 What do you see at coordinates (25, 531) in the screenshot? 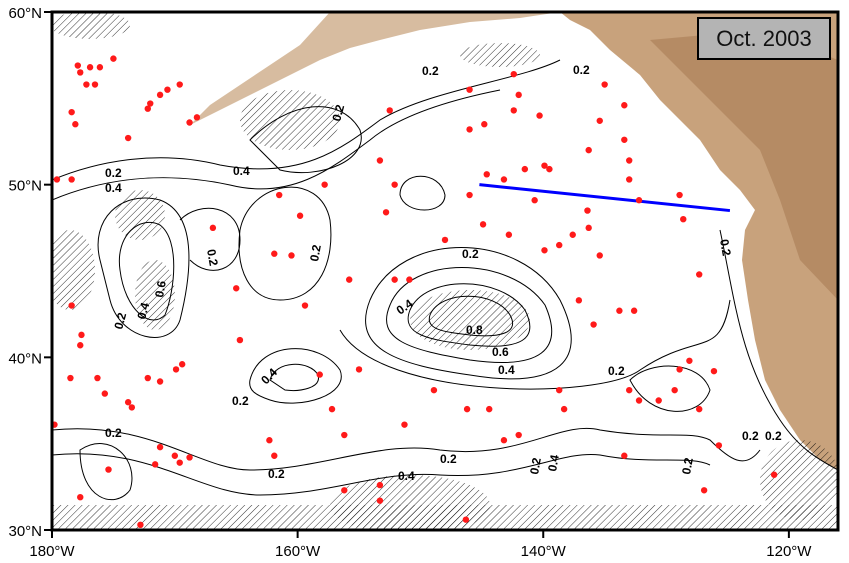
I see `y-tick-label: 30°N` at bounding box center [25, 531].